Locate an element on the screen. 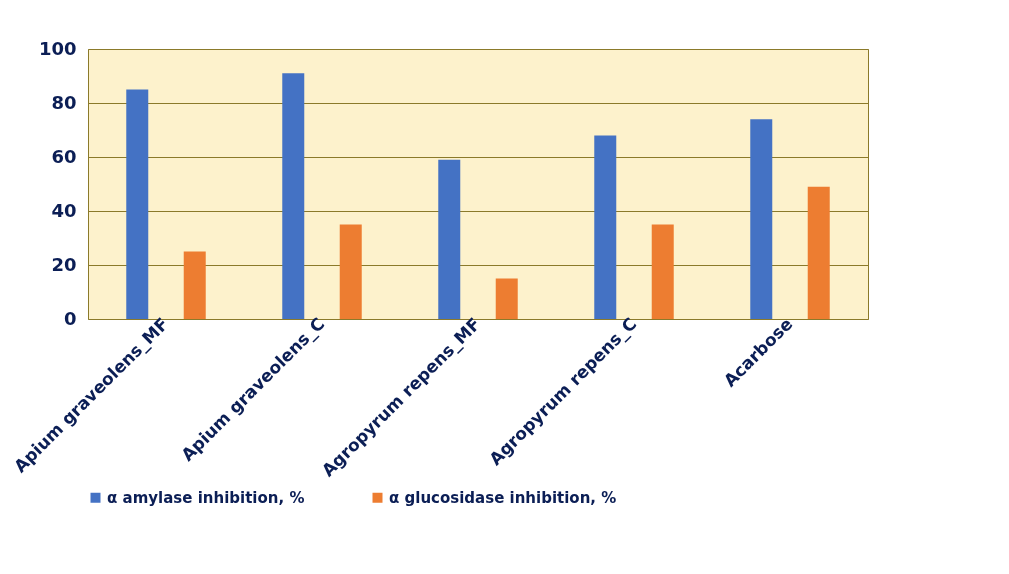  y-tick-label: 80 is located at coordinates (64, 102).